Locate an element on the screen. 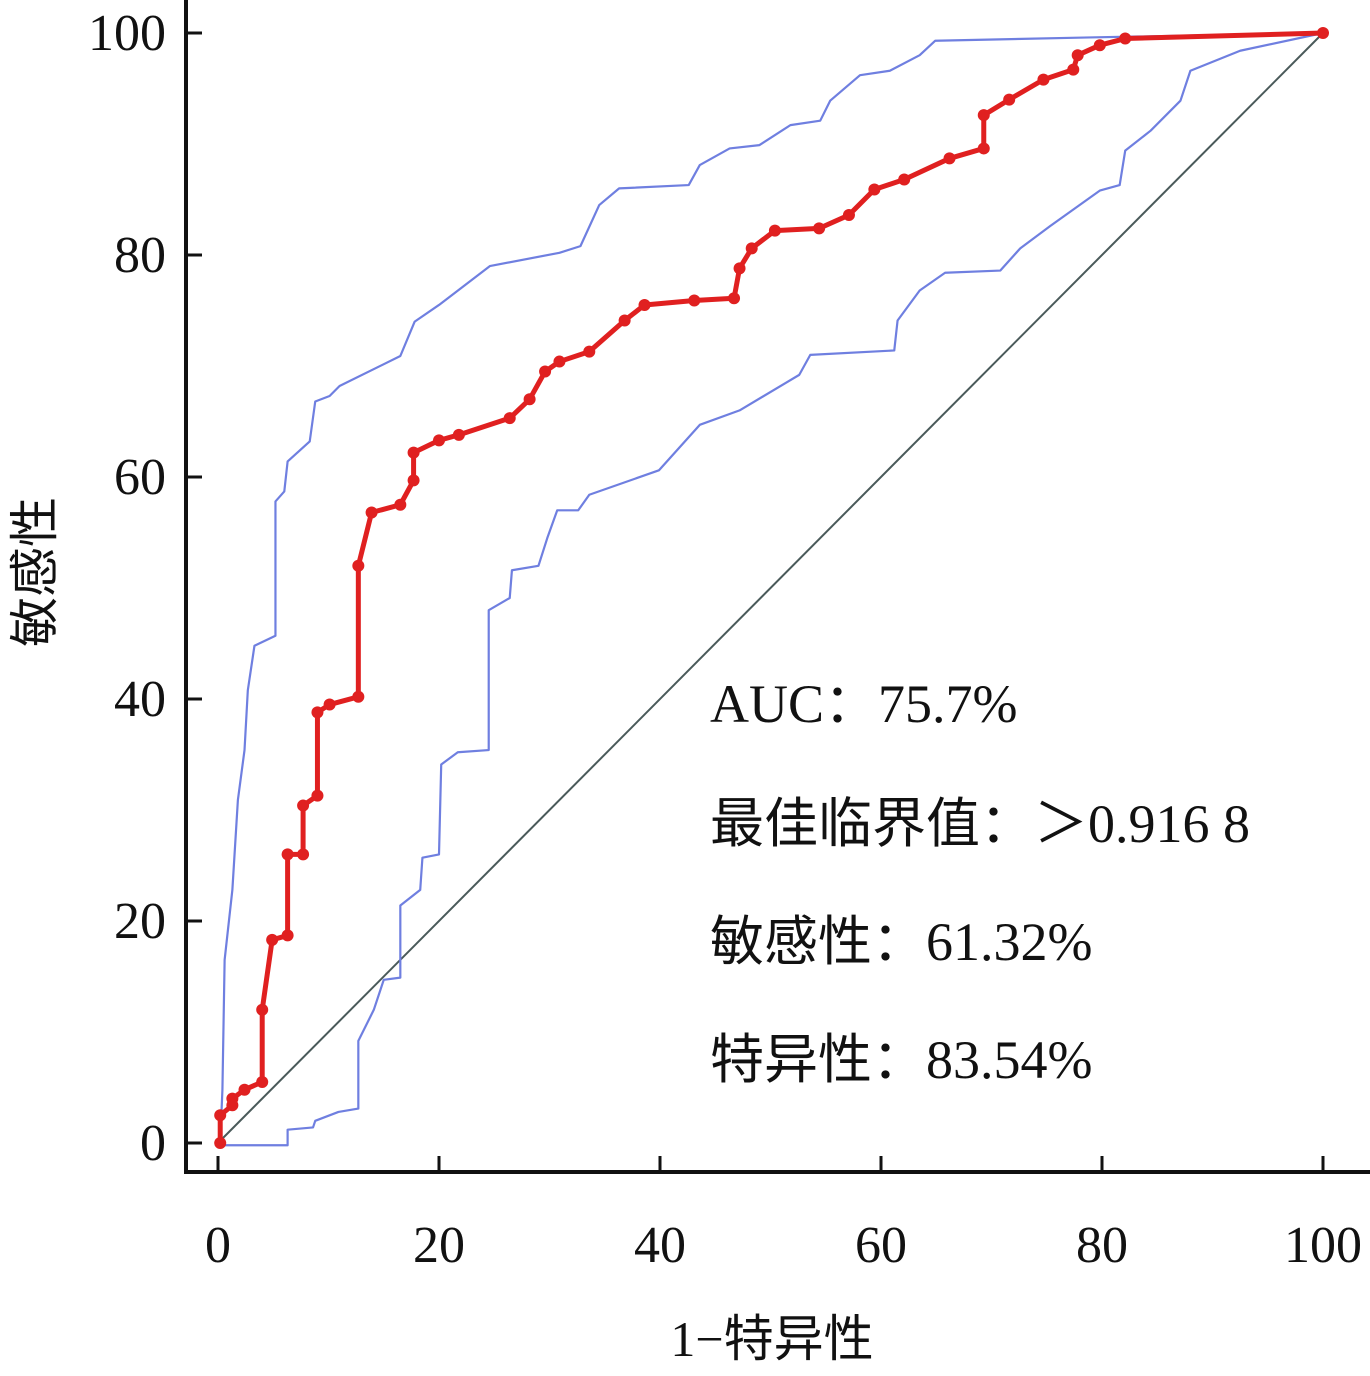  x-tick-label: 60 is located at coordinates (881, 1245).